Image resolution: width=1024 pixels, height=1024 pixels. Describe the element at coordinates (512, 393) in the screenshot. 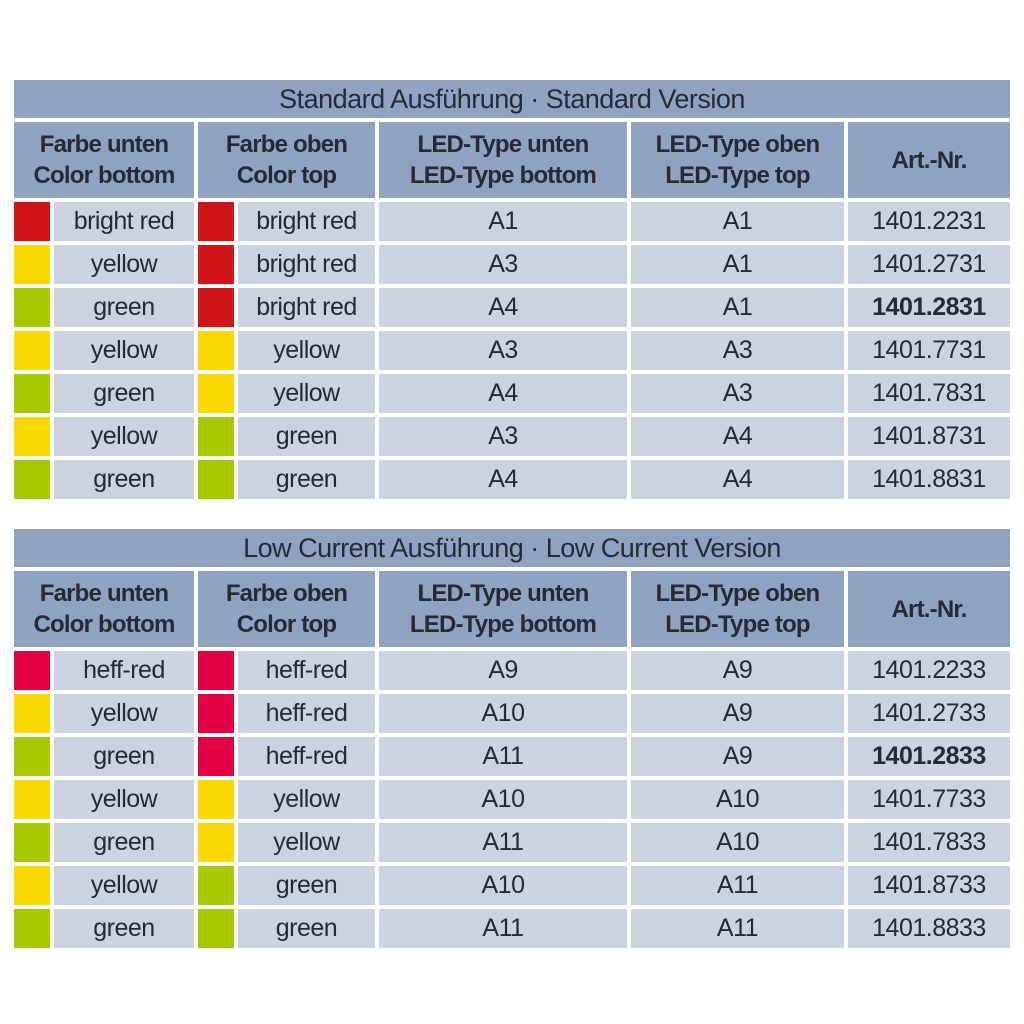

I see `table-row: green yellow A4 A3 1401.7831` at that location.